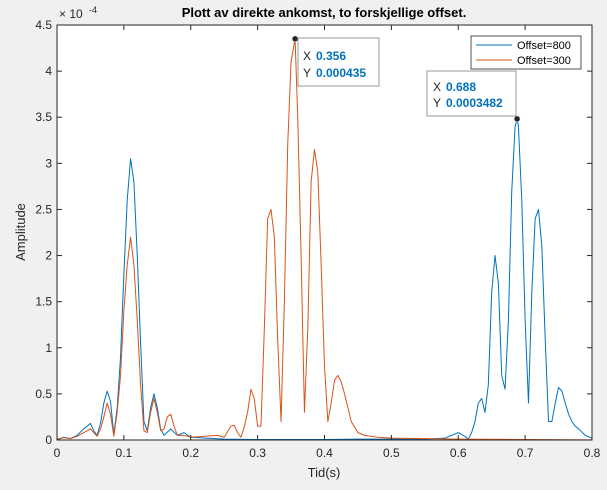  Describe the element at coordinates (43, 209) in the screenshot. I see `y-tick-label: 2.5` at that location.